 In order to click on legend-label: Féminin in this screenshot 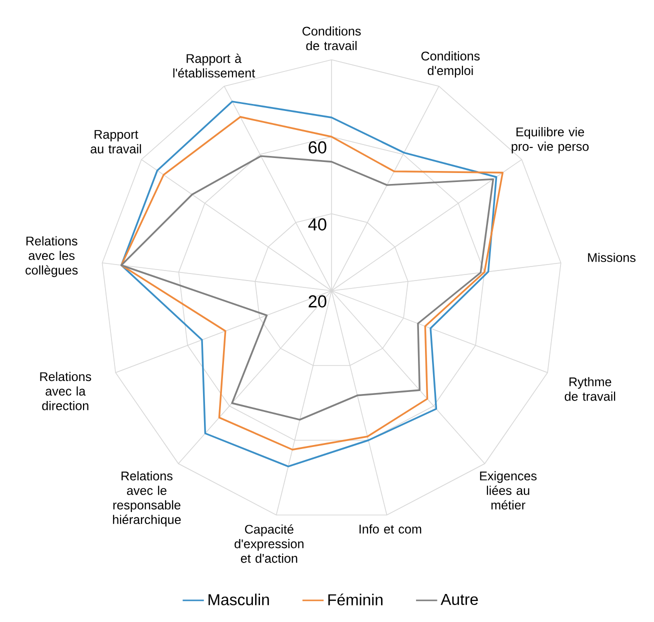, I will do `click(355, 599)`.